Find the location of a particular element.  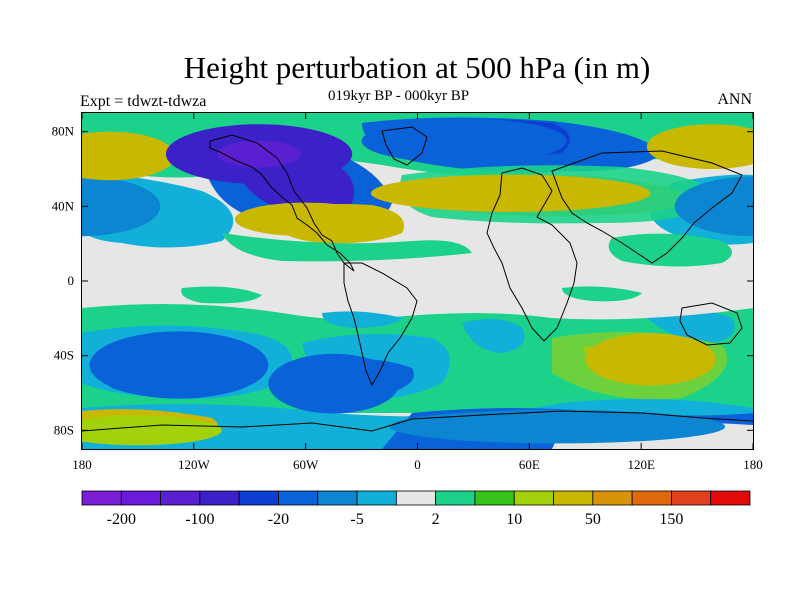

colorbar-label: 10 is located at coordinates (514, 519).